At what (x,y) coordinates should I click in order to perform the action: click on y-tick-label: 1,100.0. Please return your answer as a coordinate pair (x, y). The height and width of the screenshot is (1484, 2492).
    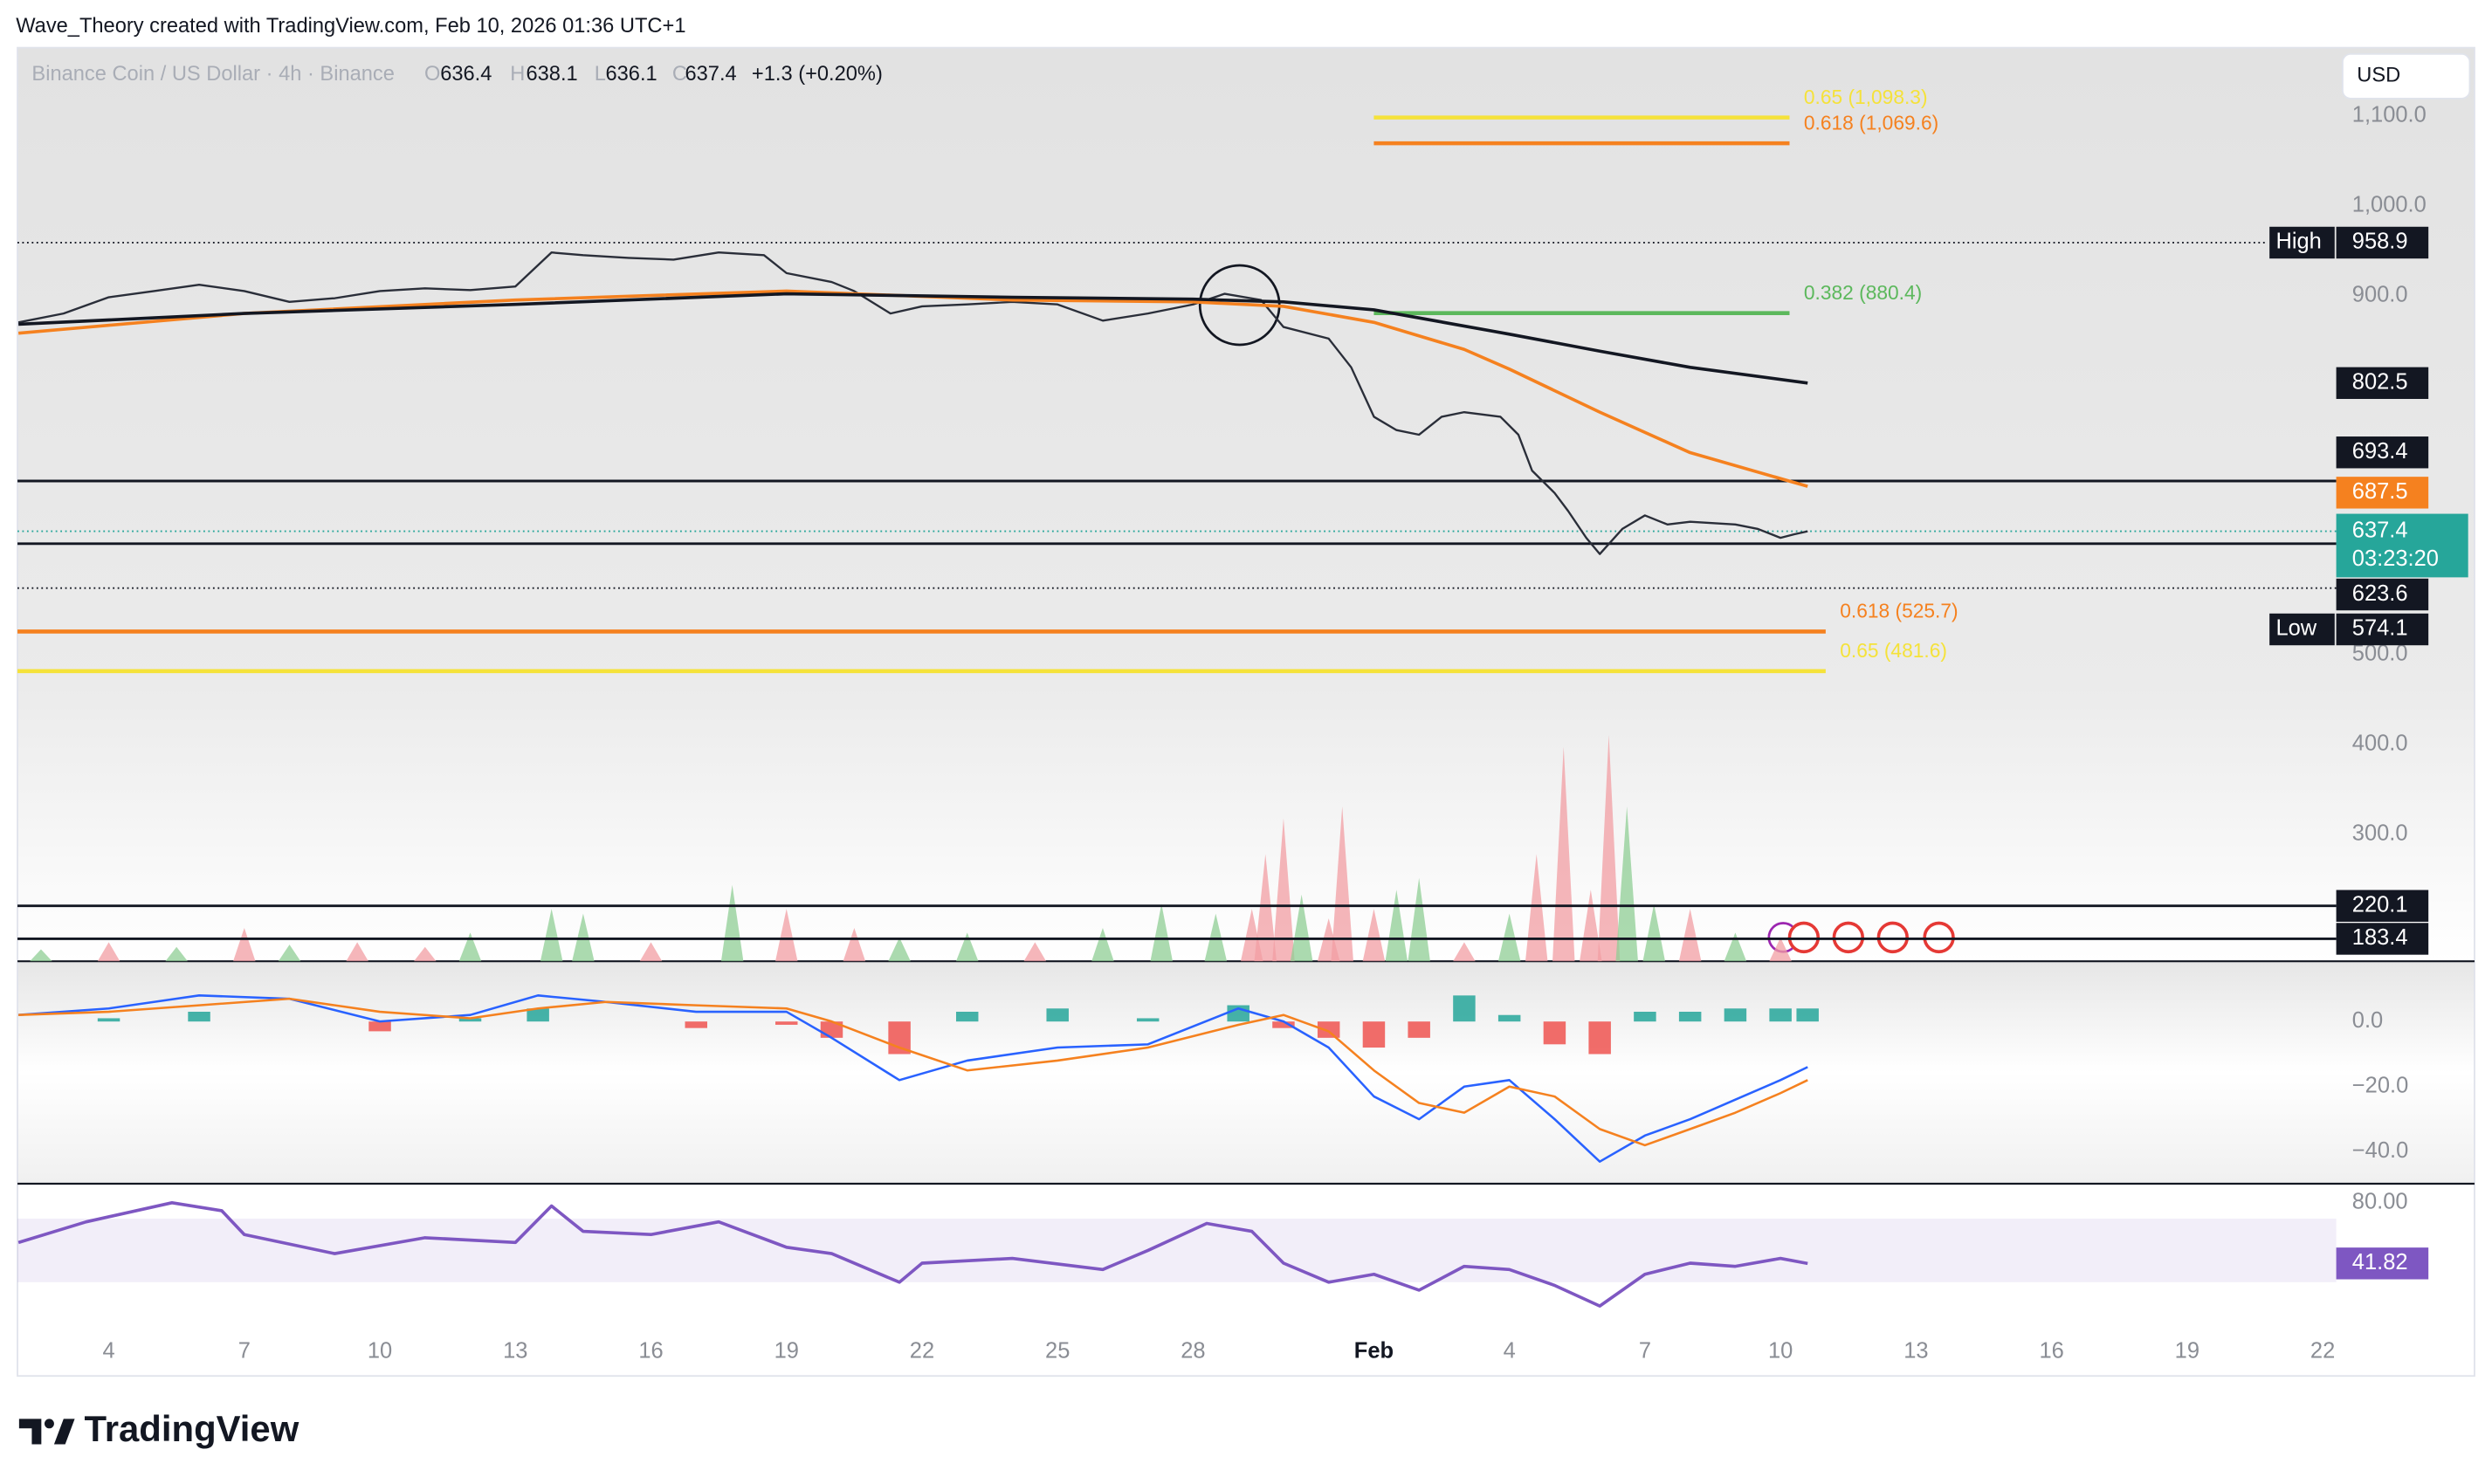
    Looking at the image, I should click on (2390, 115).